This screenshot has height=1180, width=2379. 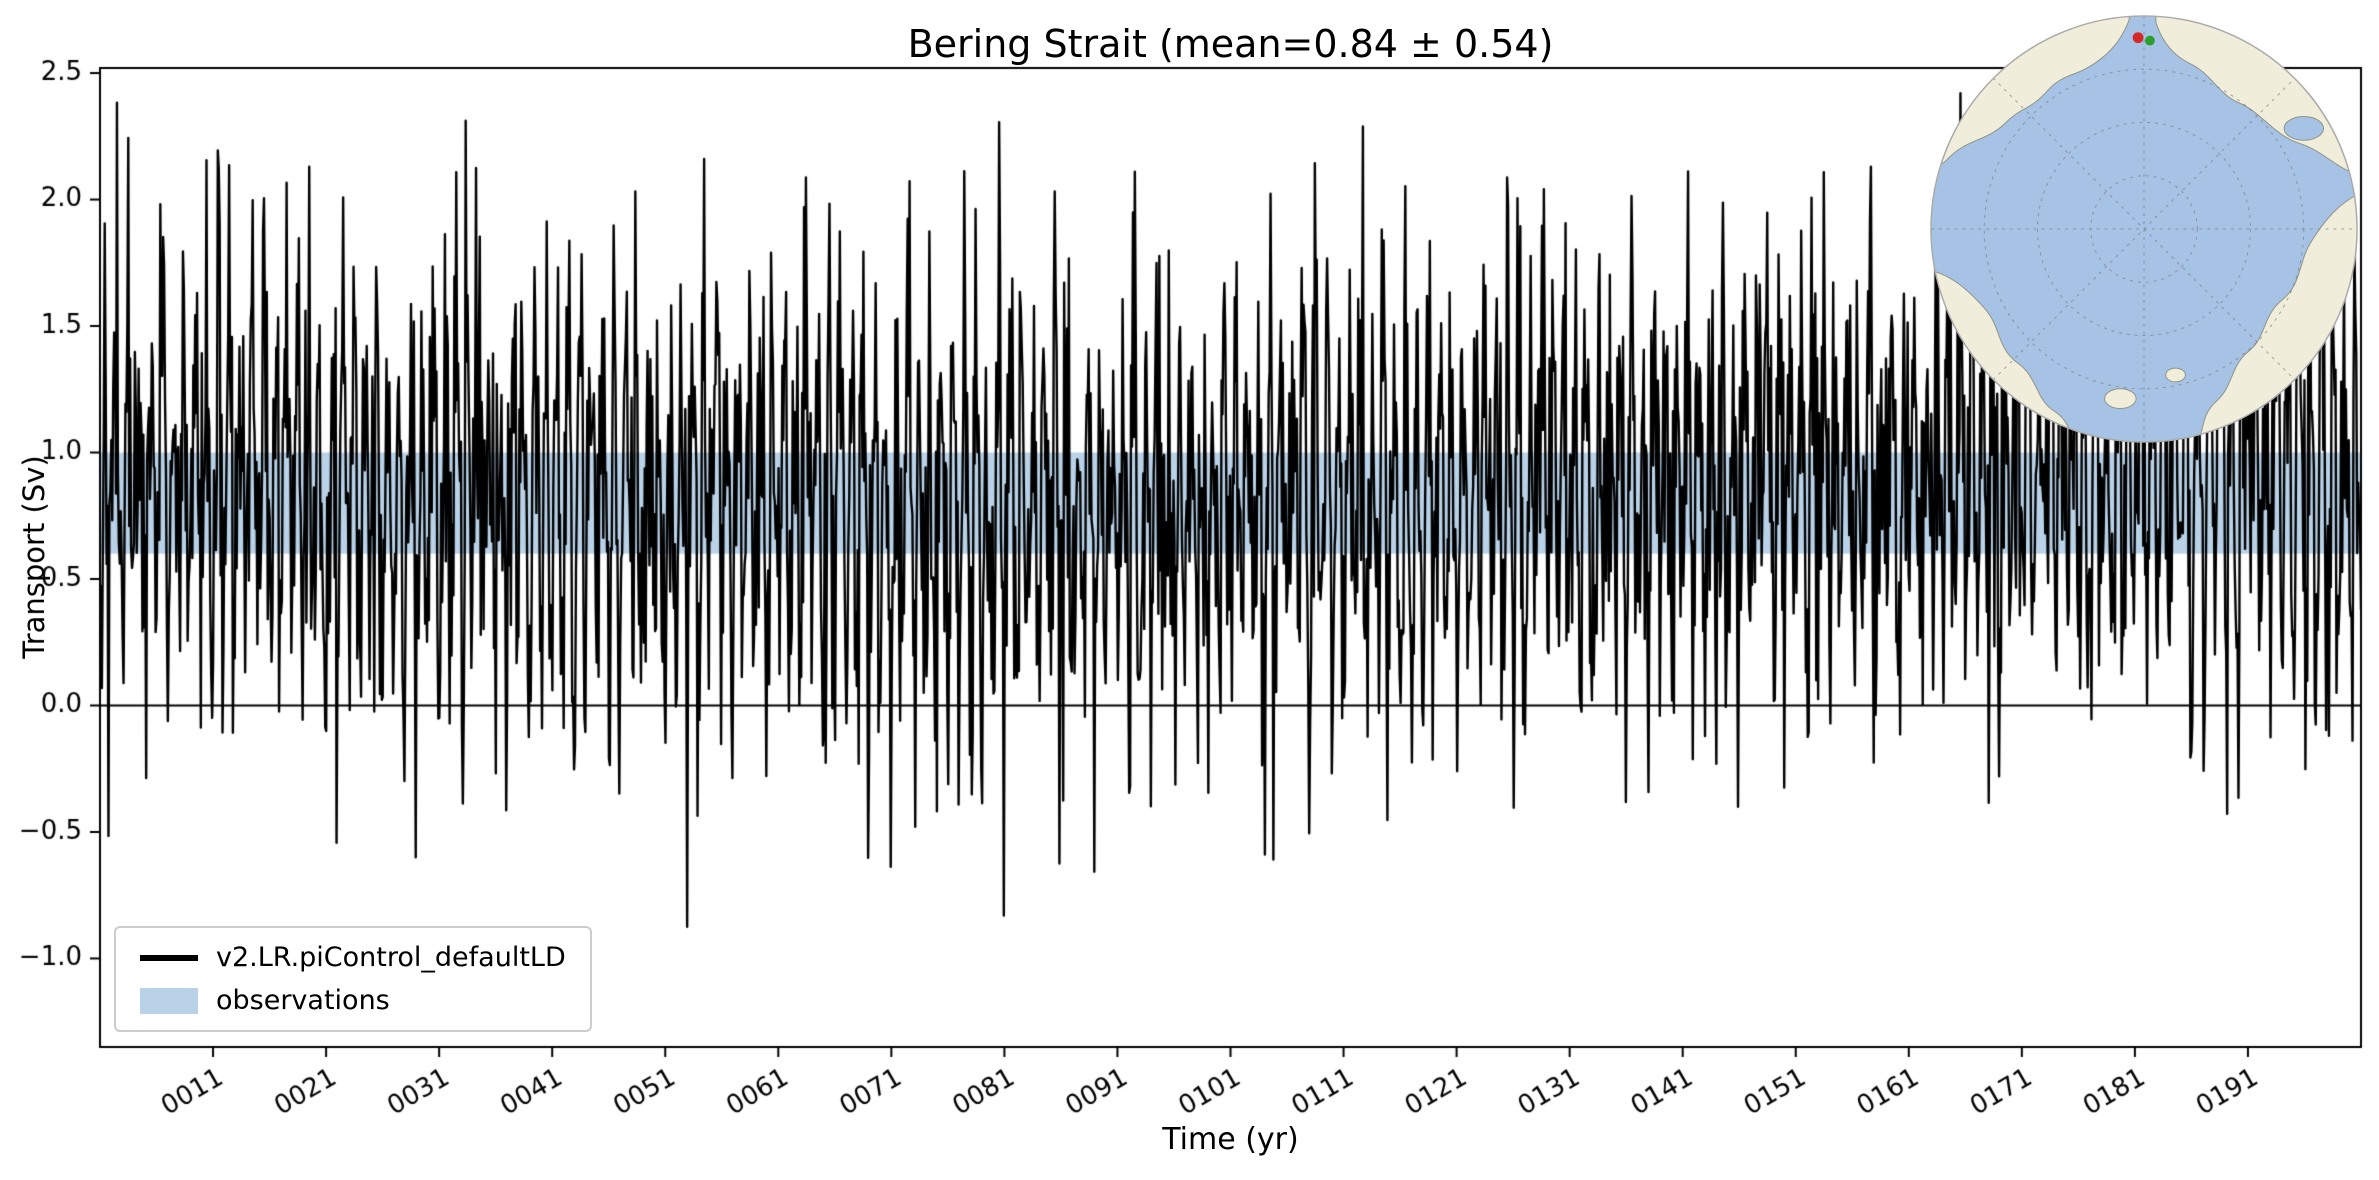 What do you see at coordinates (1230, 1139) in the screenshot?
I see `x-axis-label: Time (yr)` at bounding box center [1230, 1139].